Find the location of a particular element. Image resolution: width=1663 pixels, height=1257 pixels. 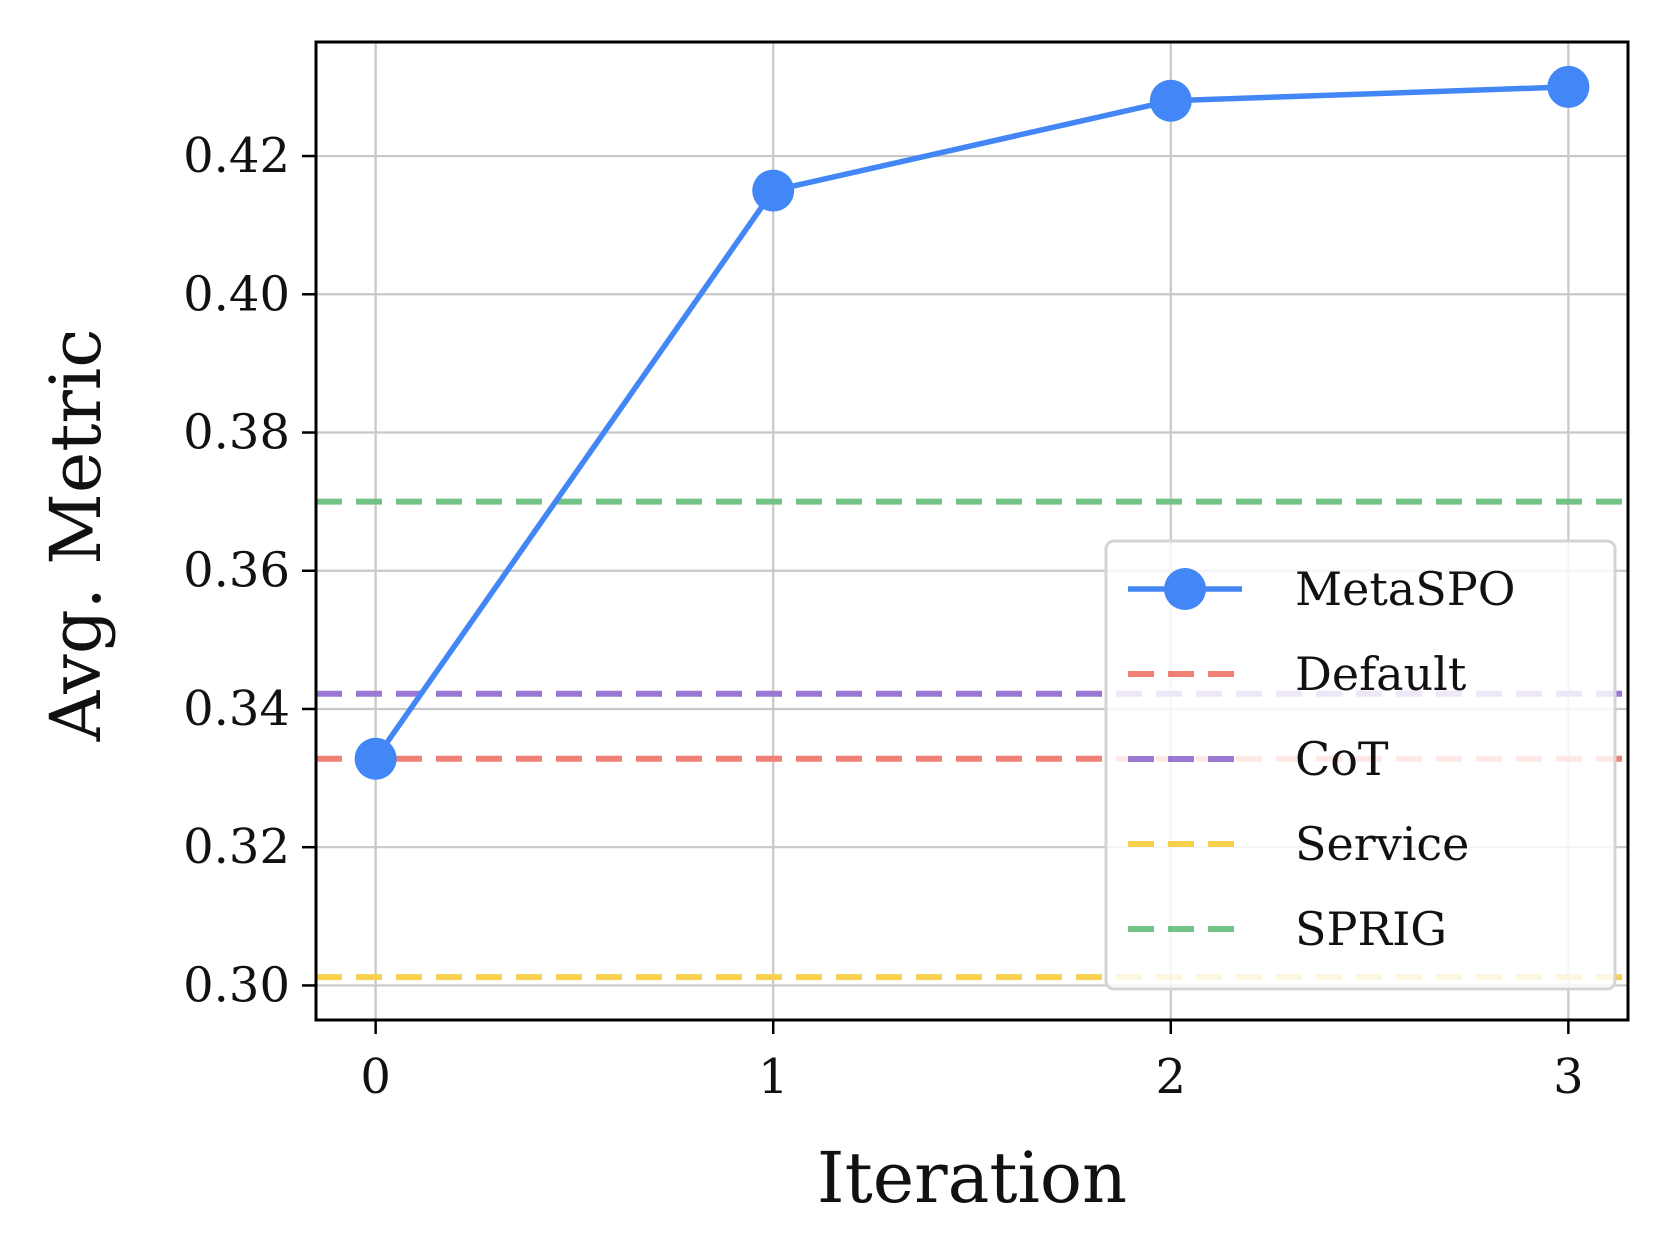

y-tick-label-4: 0.38 is located at coordinates (236, 433).